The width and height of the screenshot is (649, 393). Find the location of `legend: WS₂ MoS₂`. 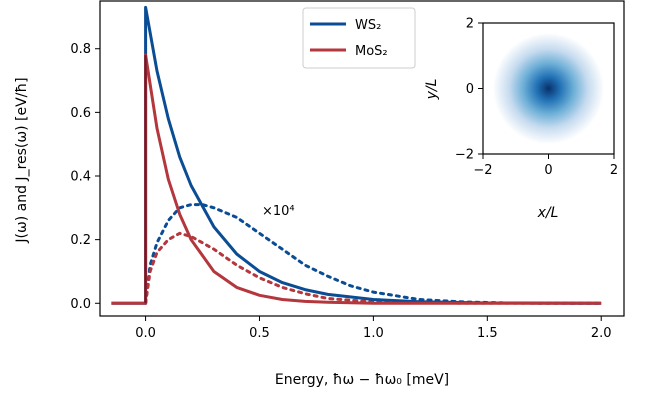

legend: WS₂ MoS₂ is located at coordinates (359, 38).